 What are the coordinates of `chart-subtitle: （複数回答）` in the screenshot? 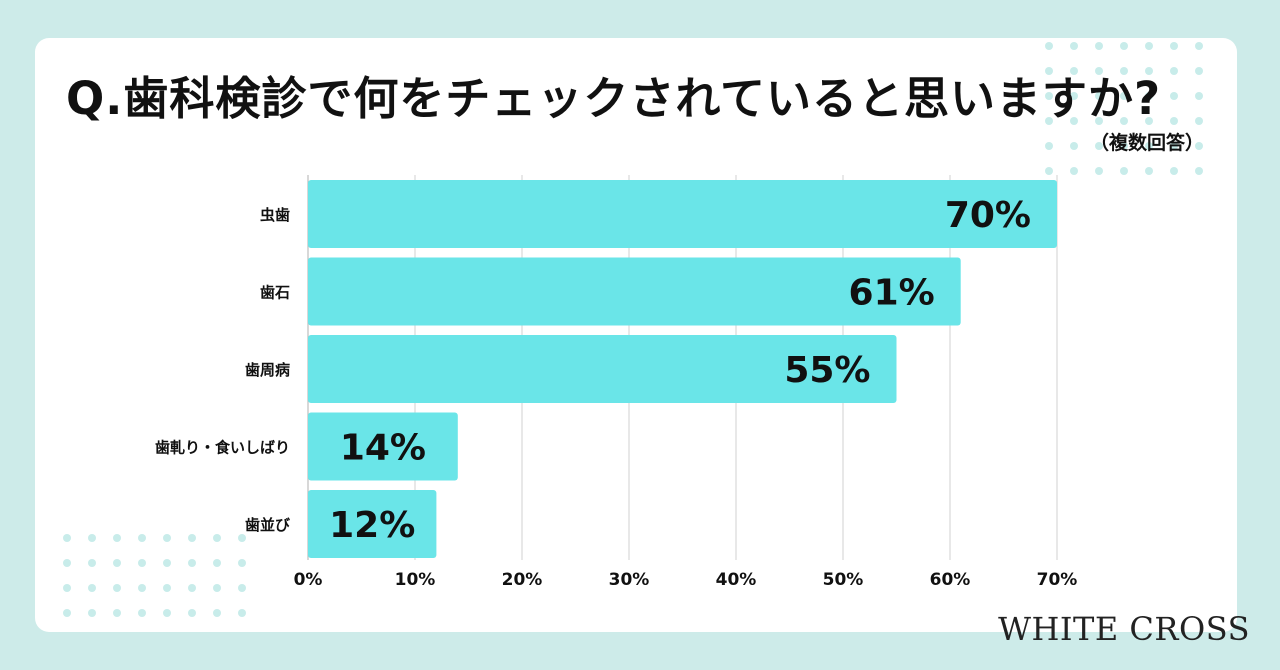 It's located at (1146, 143).